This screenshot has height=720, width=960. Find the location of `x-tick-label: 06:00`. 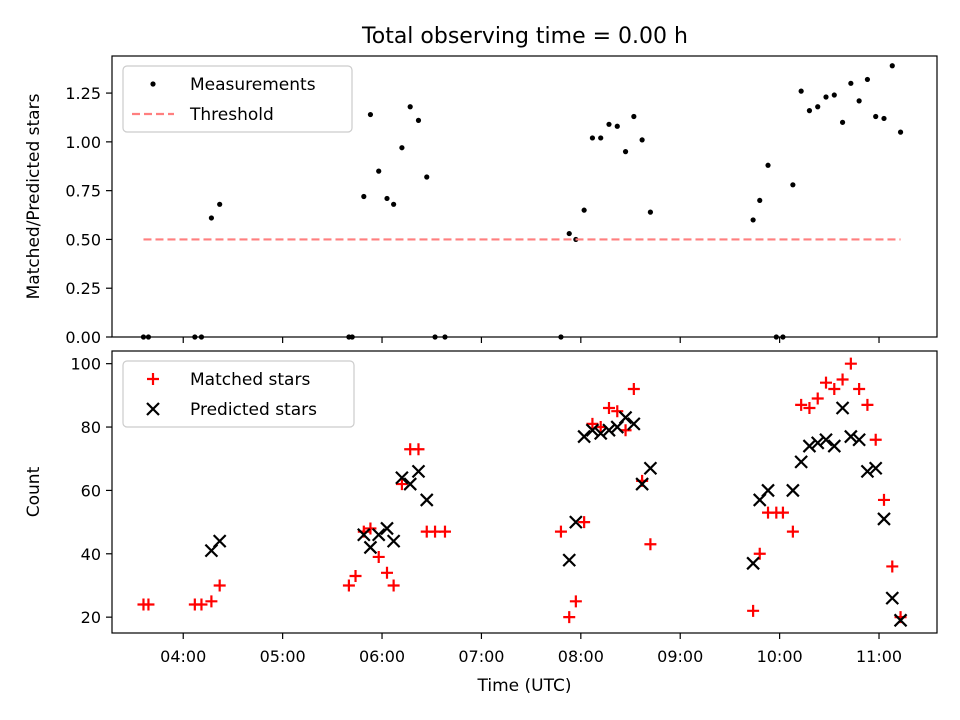

x-tick-label: 06:00 is located at coordinates (382, 656).